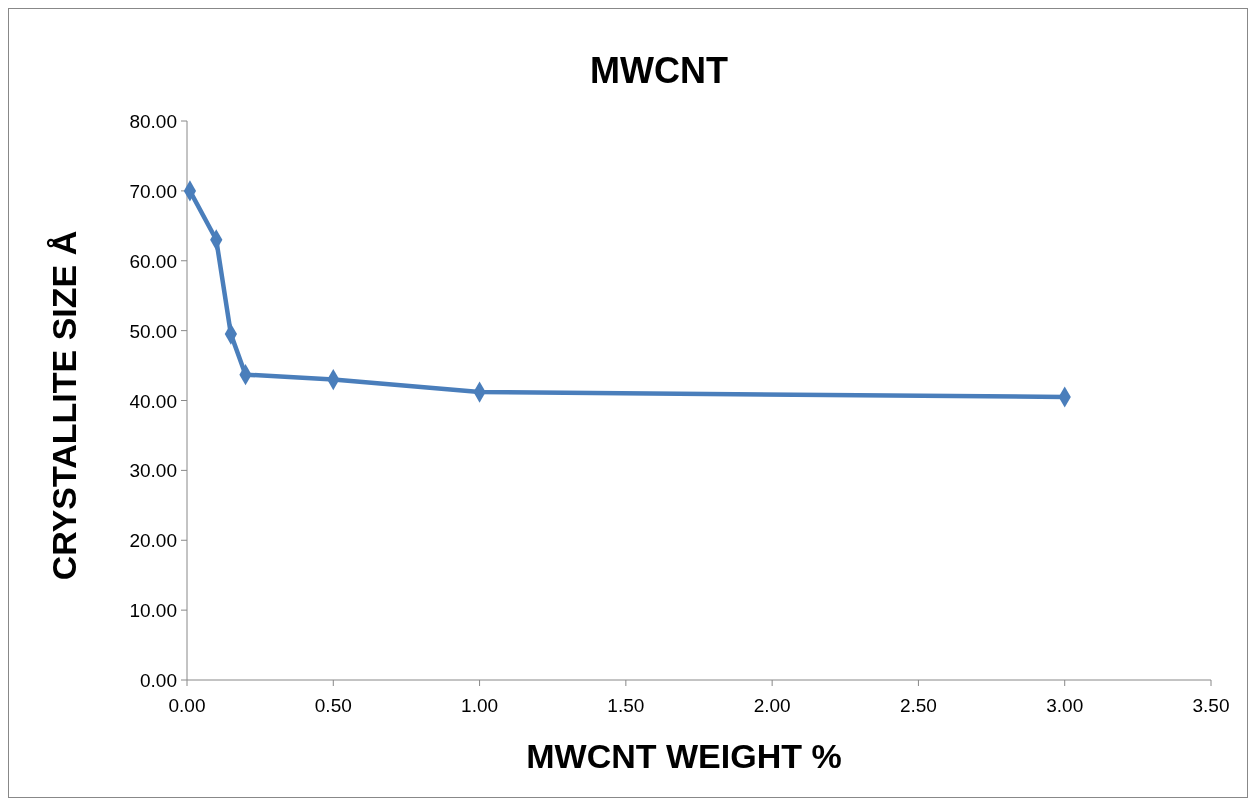 This screenshot has height=807, width=1257. I want to click on x-axis-title: MWCNT WEIGHT %, so click(684, 756).